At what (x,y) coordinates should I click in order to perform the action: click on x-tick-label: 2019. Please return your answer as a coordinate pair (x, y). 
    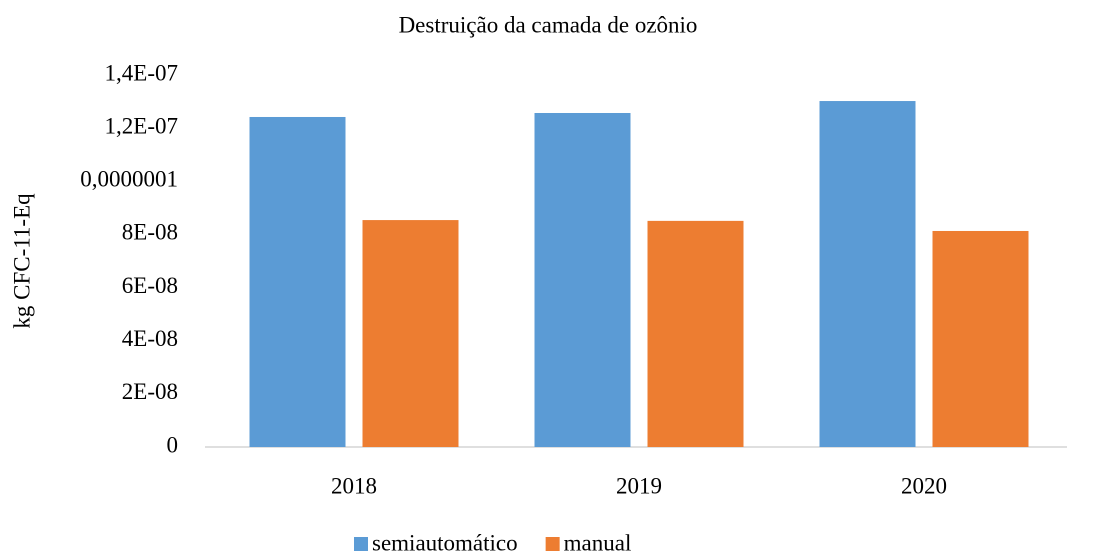
    Looking at the image, I should click on (639, 485).